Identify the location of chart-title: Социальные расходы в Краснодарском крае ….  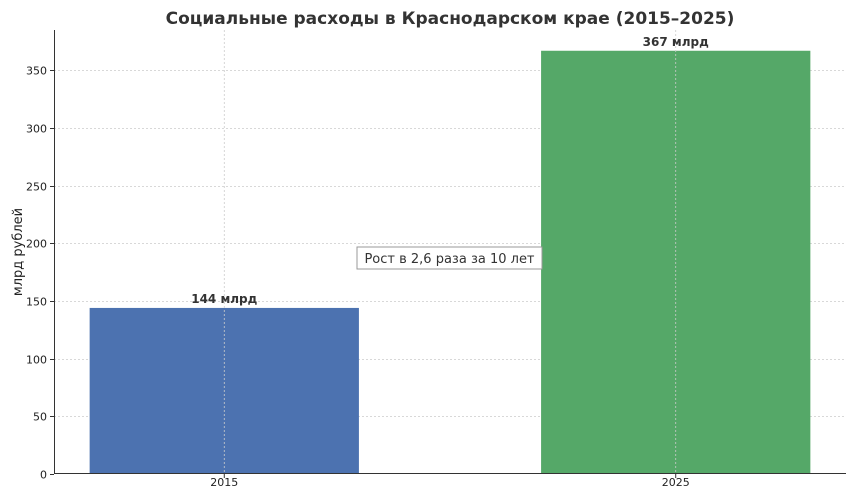
(450, 19).